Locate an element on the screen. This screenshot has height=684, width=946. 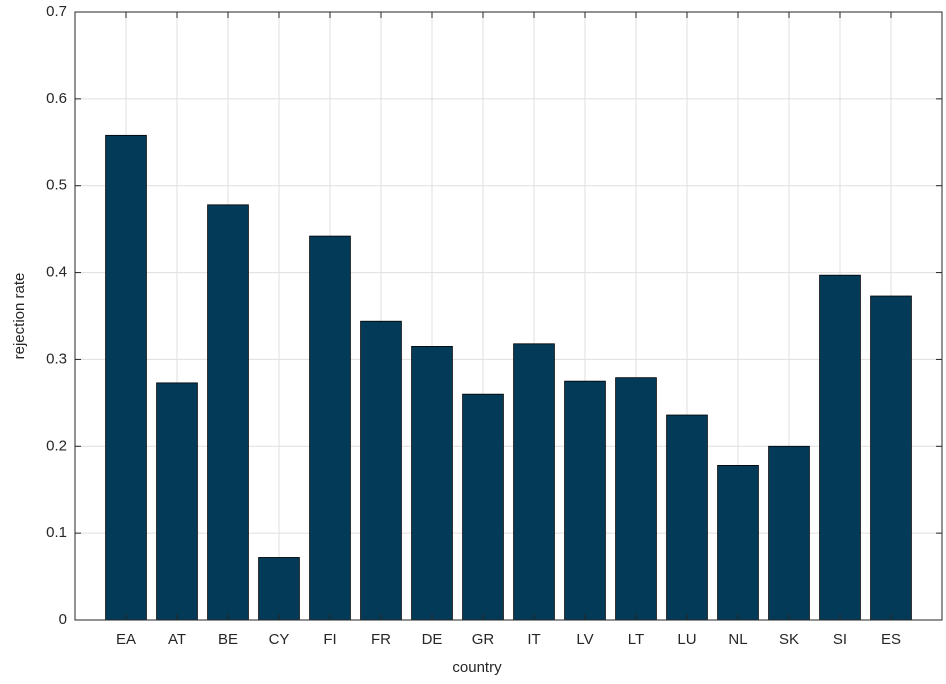
x-tick-label: EA is located at coordinates (126, 639).